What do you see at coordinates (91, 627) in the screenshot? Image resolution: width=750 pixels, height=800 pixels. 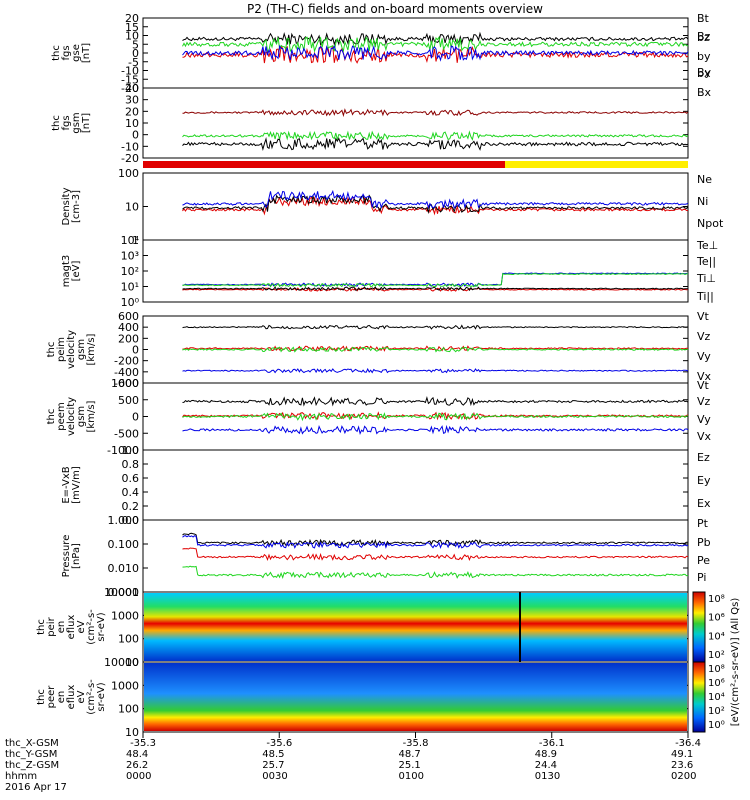 I see `ylabel-line: (cm²-s-` at bounding box center [91, 627].